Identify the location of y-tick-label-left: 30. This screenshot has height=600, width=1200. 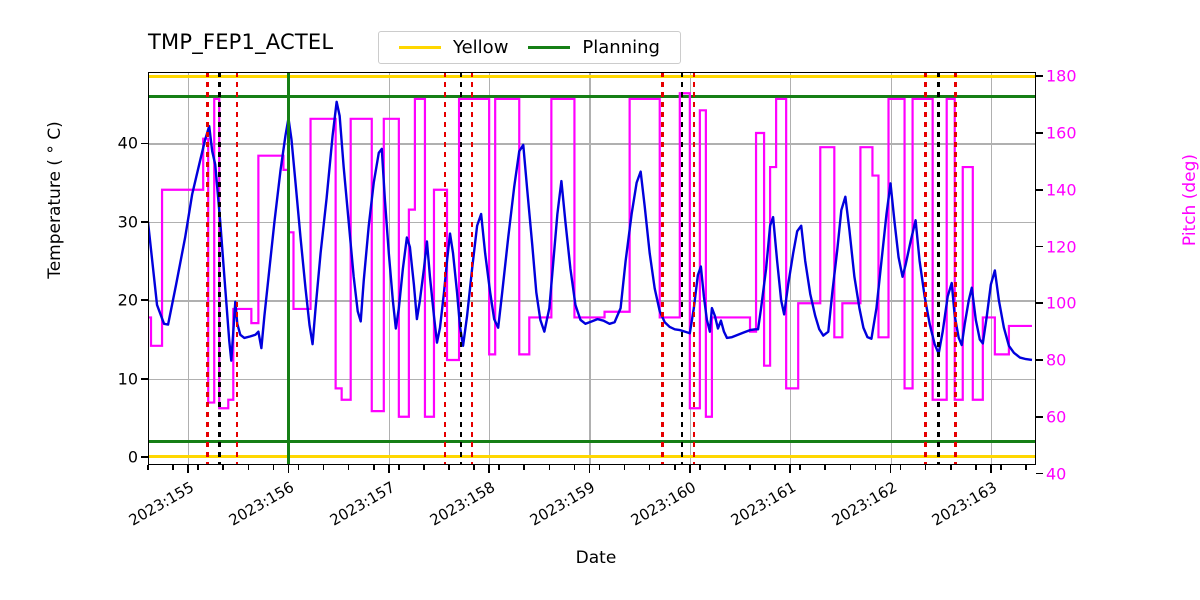
(127, 222).